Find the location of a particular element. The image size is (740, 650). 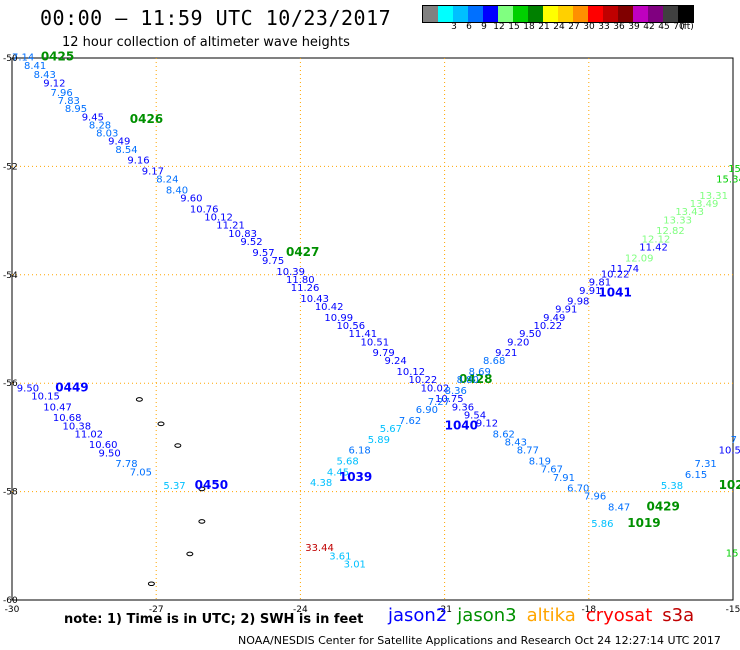

legend-tick-label: 15 is located at coordinates (514, 27).